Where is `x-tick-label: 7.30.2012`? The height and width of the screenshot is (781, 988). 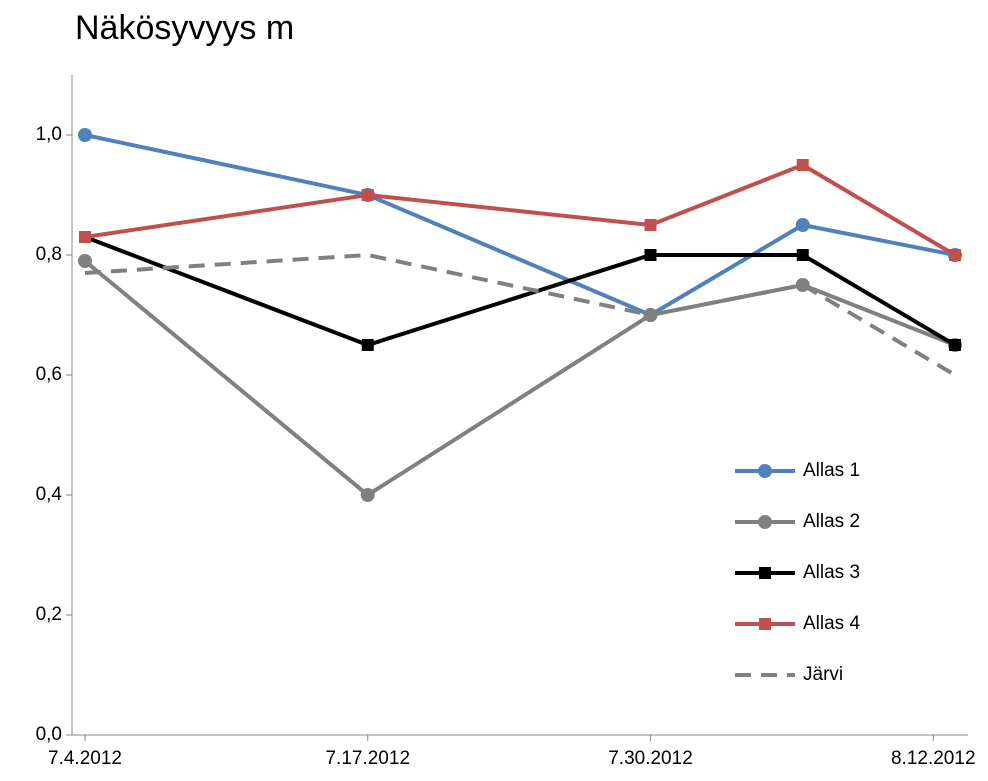
x-tick-label: 7.30.2012 is located at coordinates (650, 758).